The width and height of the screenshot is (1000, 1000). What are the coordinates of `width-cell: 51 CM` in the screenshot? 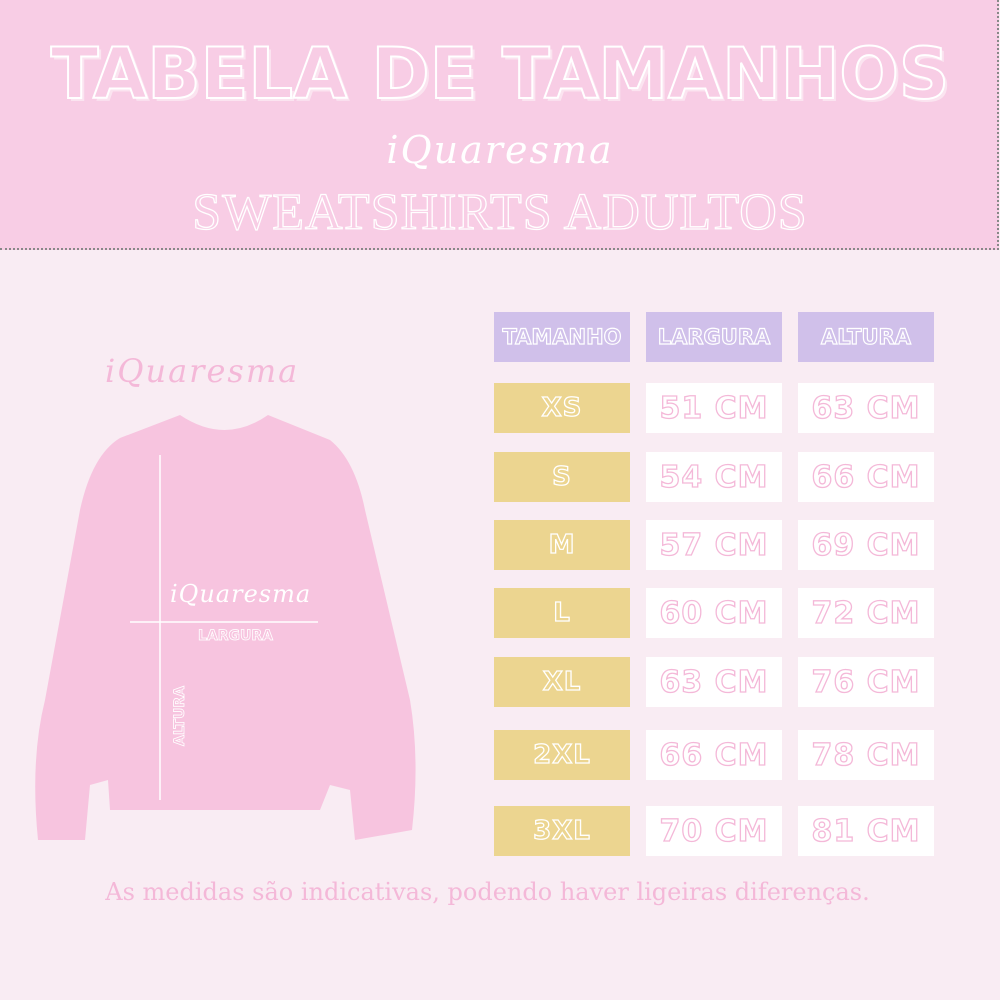 It's located at (714, 408).